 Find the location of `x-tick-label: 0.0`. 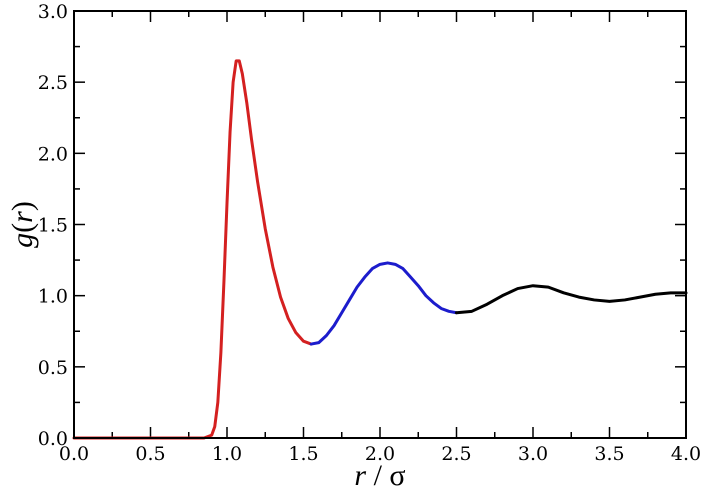

x-tick-label: 0.0 is located at coordinates (74, 454).